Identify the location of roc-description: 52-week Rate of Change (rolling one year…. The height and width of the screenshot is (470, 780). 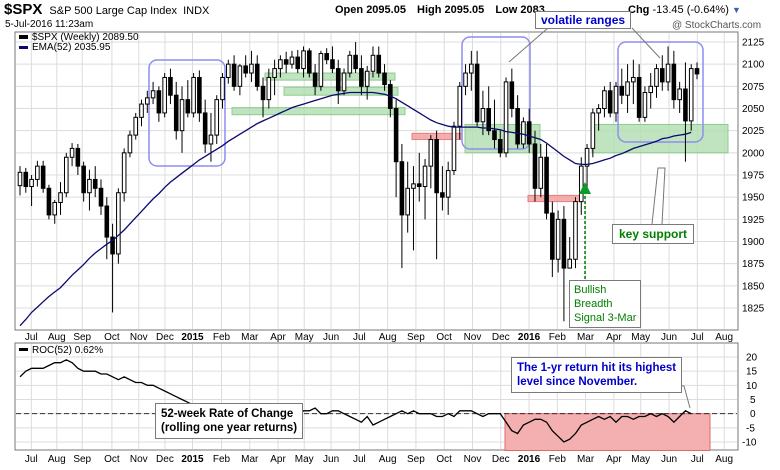
(229, 421).